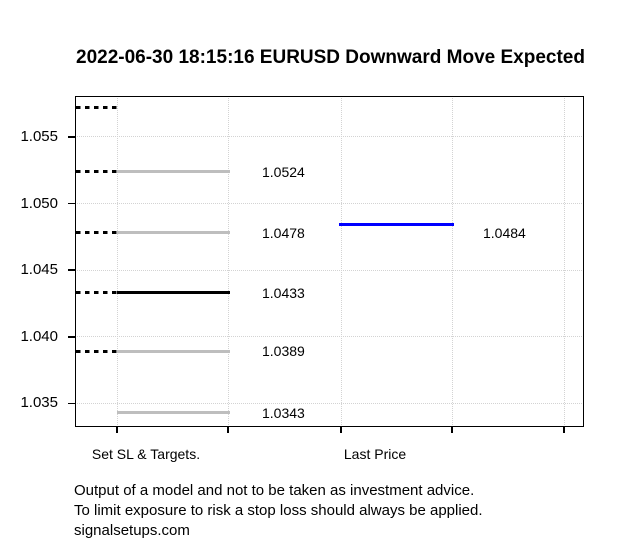 The width and height of the screenshot is (641, 560). Describe the element at coordinates (283, 412) in the screenshot. I see `level-price-label: 1.0343` at that location.